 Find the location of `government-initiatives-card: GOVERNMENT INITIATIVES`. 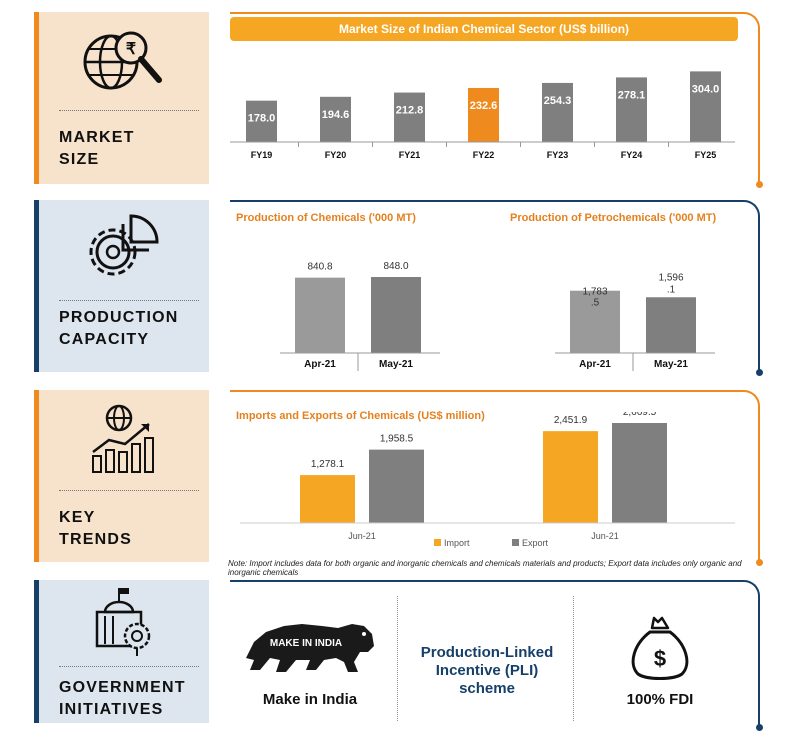

government-initiatives-card: GOVERNMENT INITIATIVES is located at coordinates (121, 651).